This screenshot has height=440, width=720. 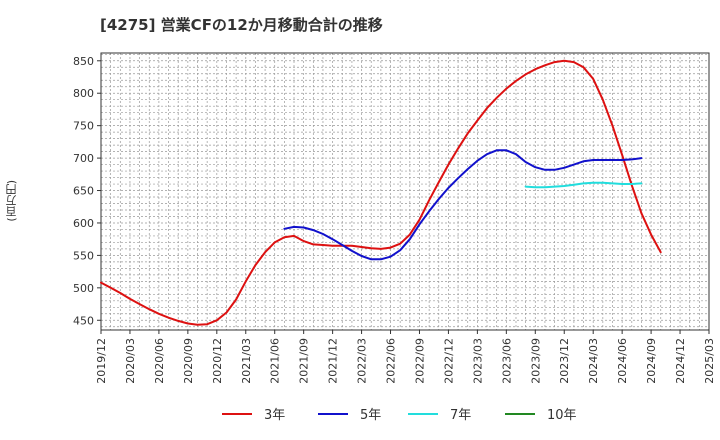 What do you see at coordinates (680, 361) in the screenshot?
I see `x-tick-label: 2024/12` at bounding box center [680, 361].